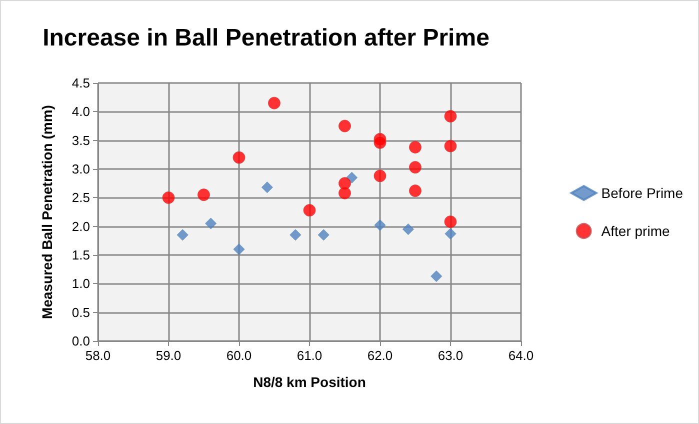 This screenshot has width=699, height=424. I want to click on x-tick-label: 61.0, so click(309, 355).